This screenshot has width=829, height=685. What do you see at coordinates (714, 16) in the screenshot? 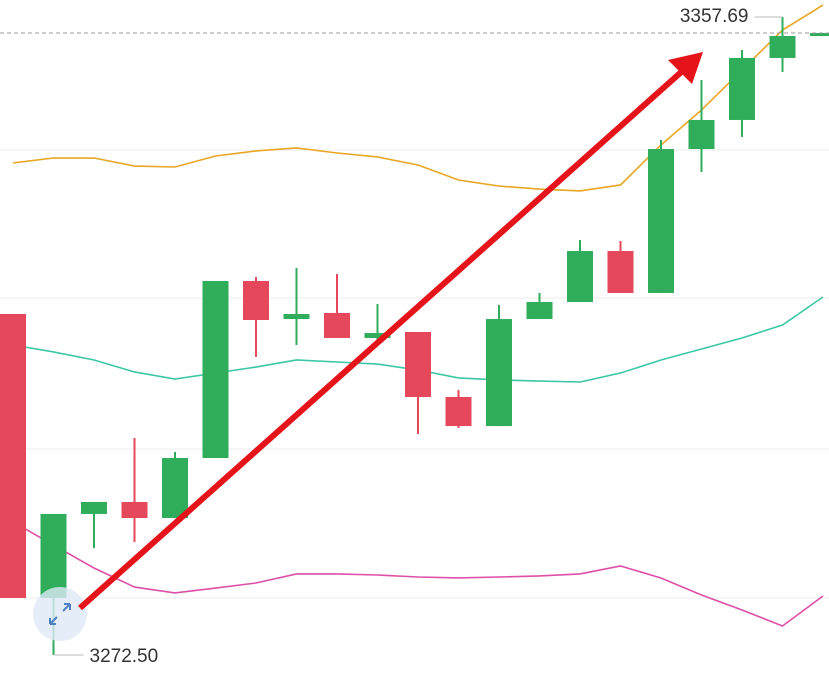
I see `annotation-label: 3357.69` at bounding box center [714, 16].